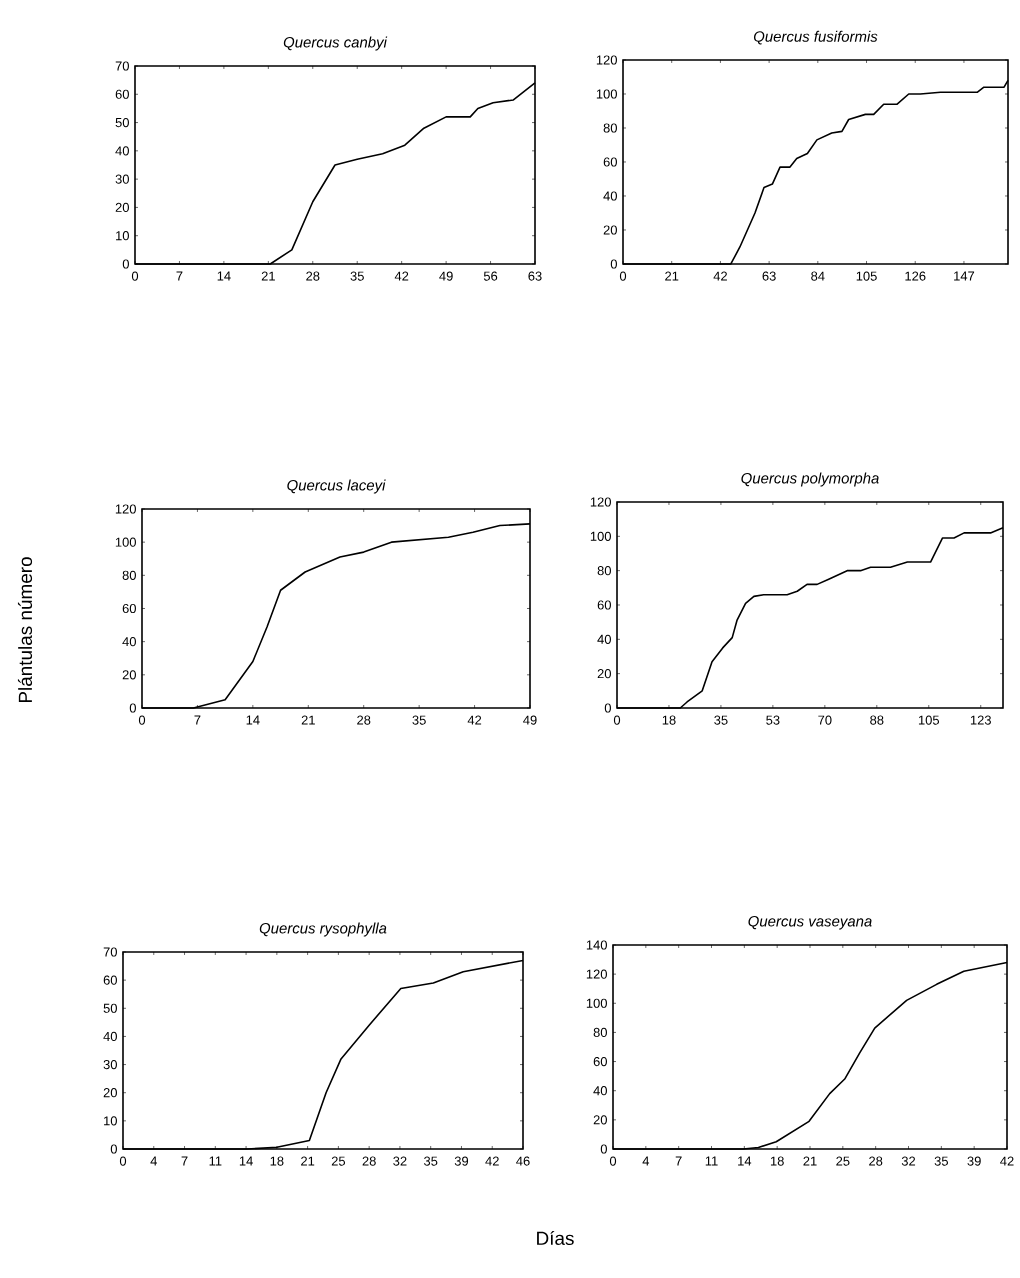  Describe the element at coordinates (877, 720) in the screenshot. I see `x-tick-label: 88` at that location.